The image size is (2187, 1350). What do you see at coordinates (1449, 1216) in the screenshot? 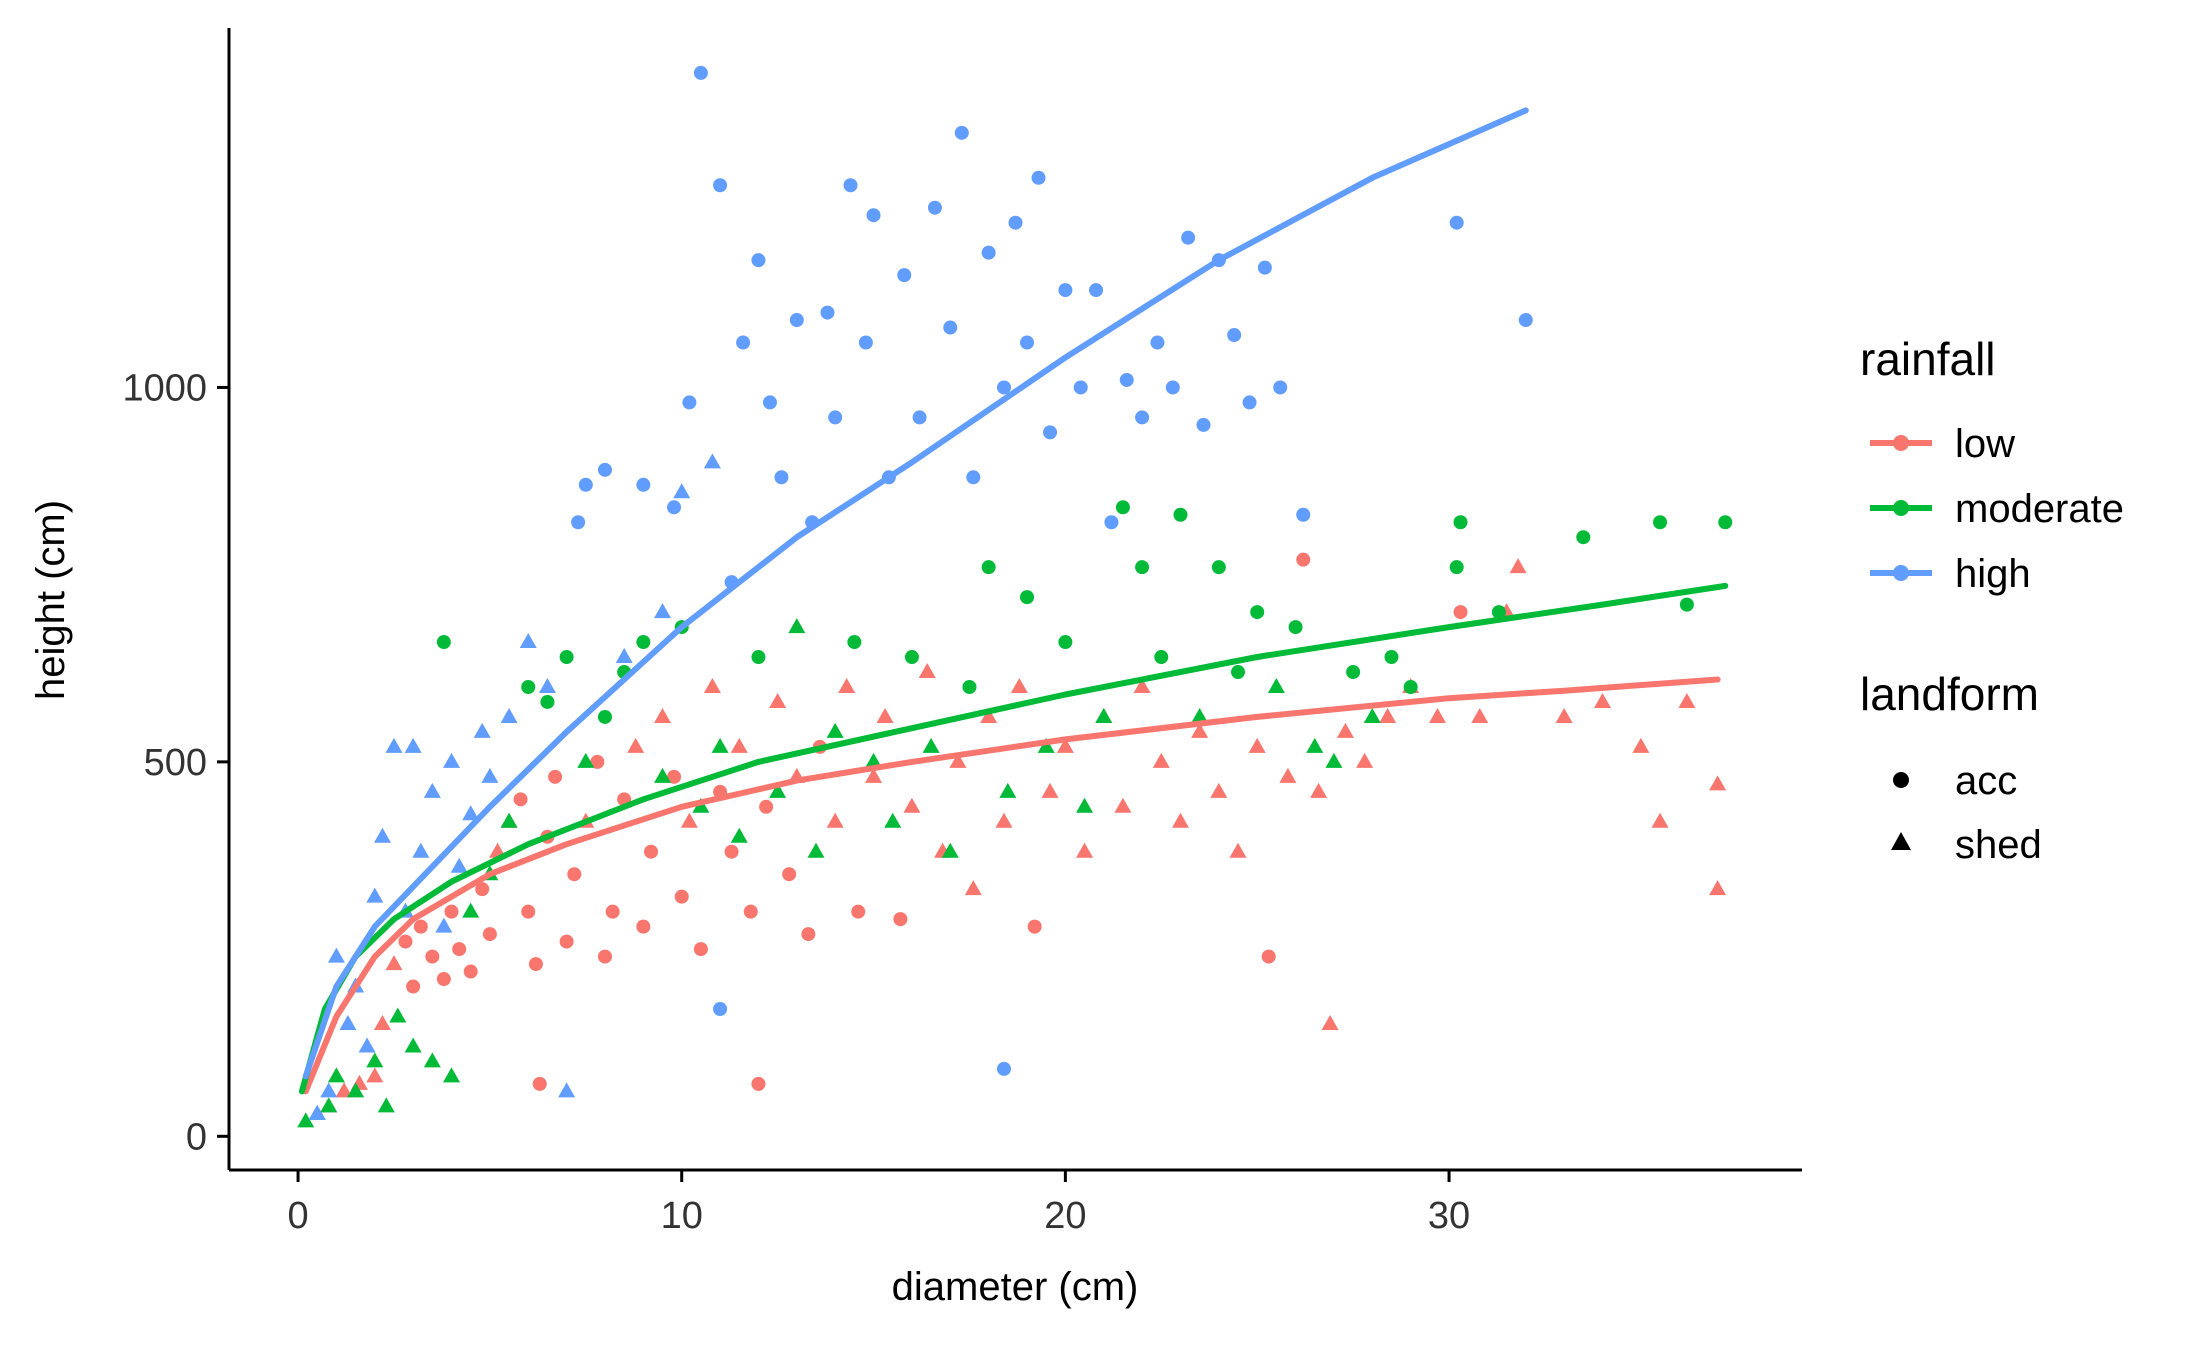
I see `x-tick-label-30: 30` at bounding box center [1449, 1216].